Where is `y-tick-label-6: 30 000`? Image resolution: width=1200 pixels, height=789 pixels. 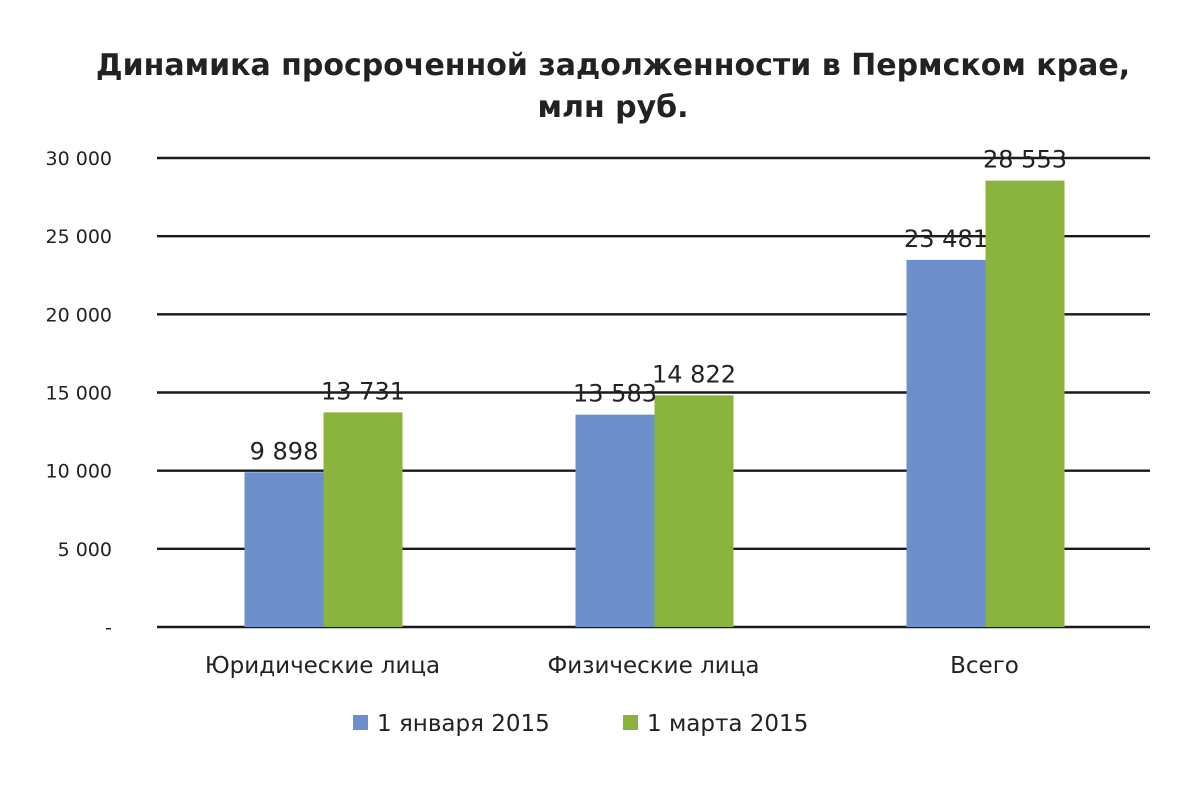
y-tick-label-6: 30 000 is located at coordinates (79, 159).